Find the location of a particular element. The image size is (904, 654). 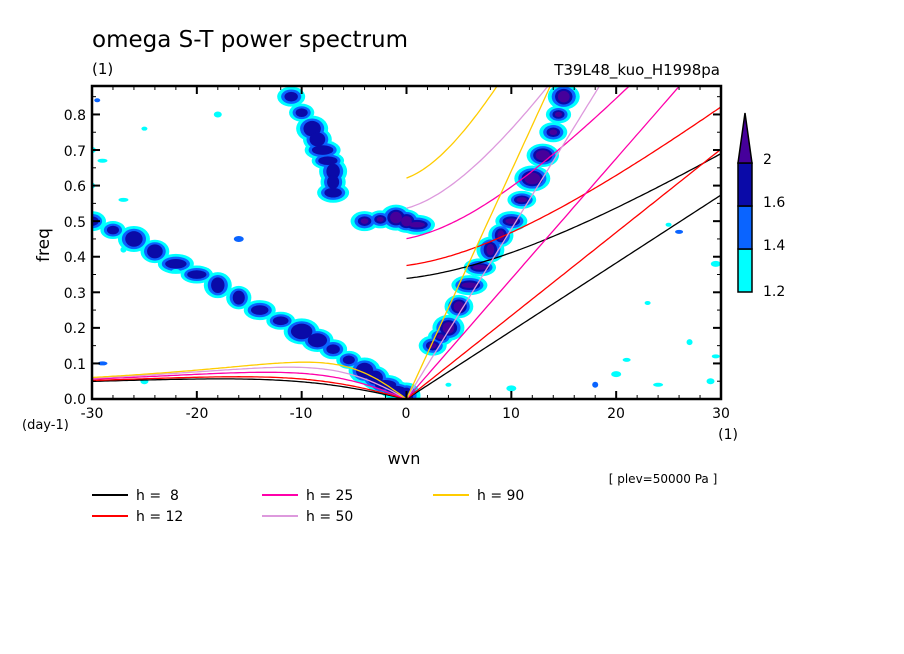

y-tick-label: 0.3 is located at coordinates (75, 294).